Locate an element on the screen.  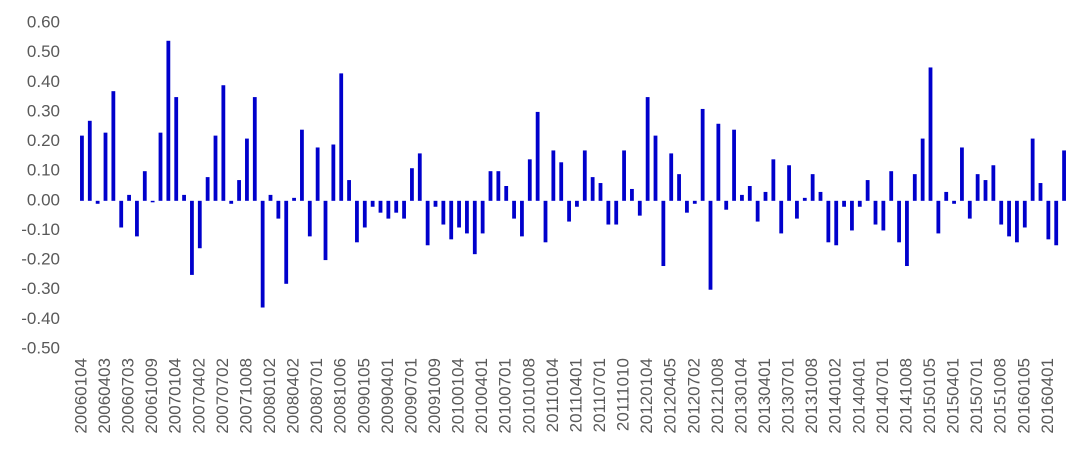
x-tick-label: 20120702 is located at coordinates (693, 396).